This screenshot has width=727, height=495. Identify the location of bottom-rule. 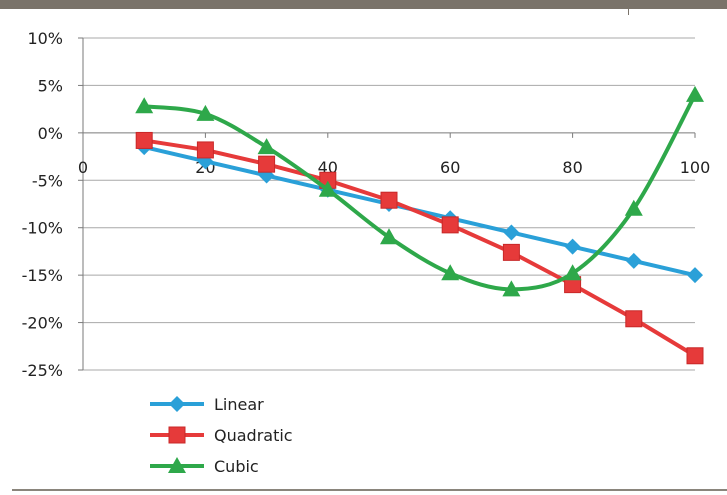
(369, 490).